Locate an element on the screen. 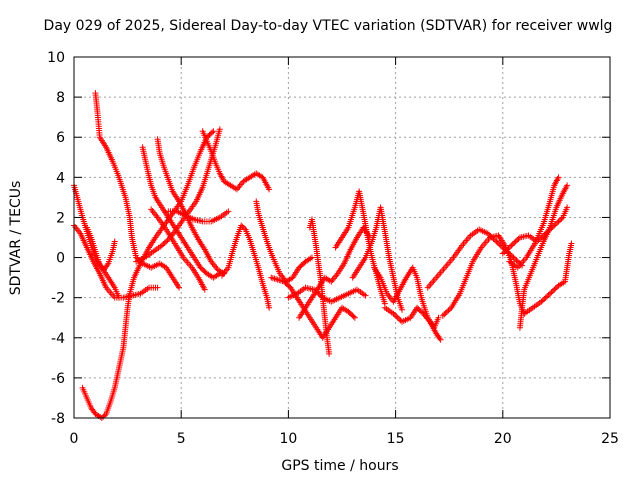  y-tick-label: 0 is located at coordinates (60, 259).